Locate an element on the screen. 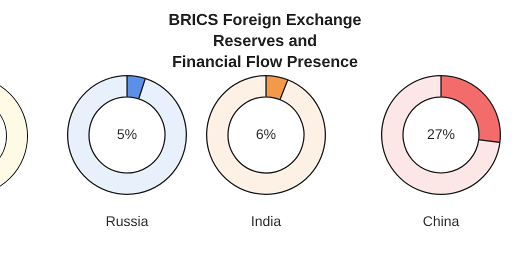  text: China is located at coordinates (441, 221).